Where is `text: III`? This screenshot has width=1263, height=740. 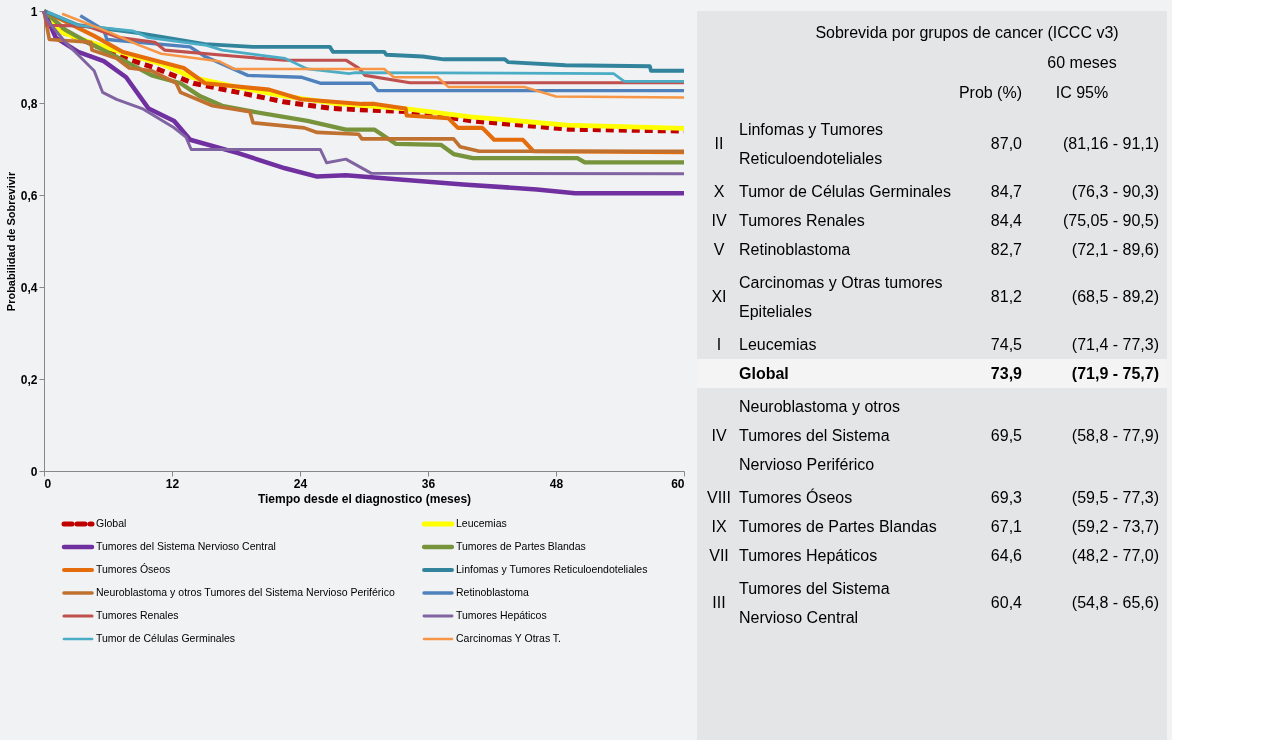
text: III is located at coordinates (719, 602).